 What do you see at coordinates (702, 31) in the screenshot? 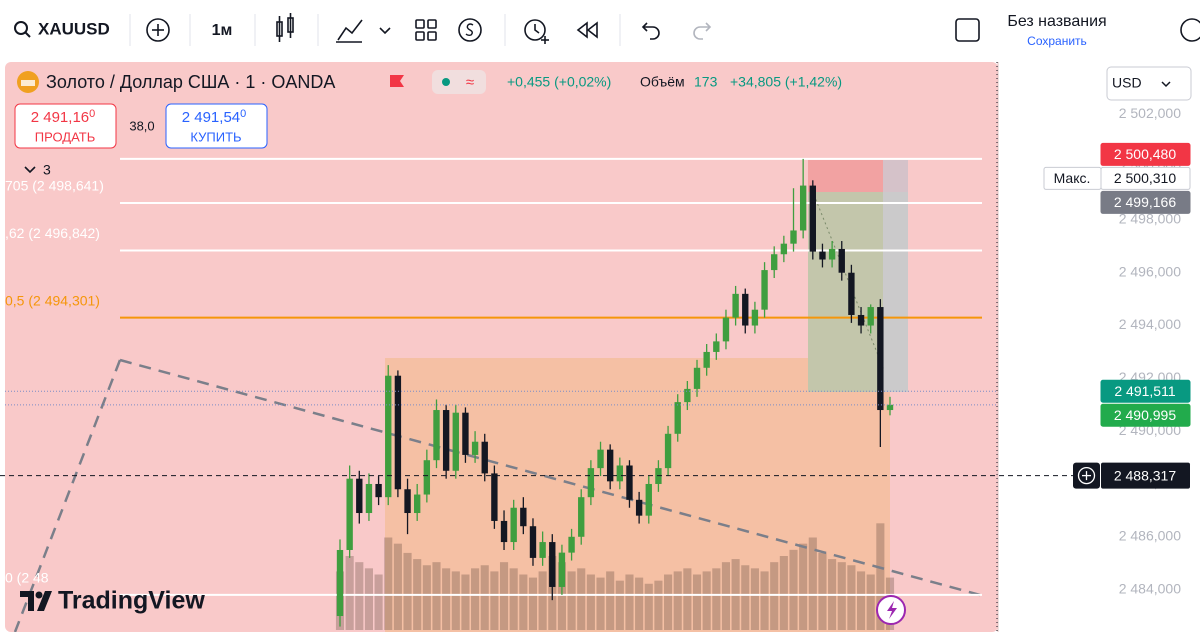
I see `redo-button` at bounding box center [702, 31].